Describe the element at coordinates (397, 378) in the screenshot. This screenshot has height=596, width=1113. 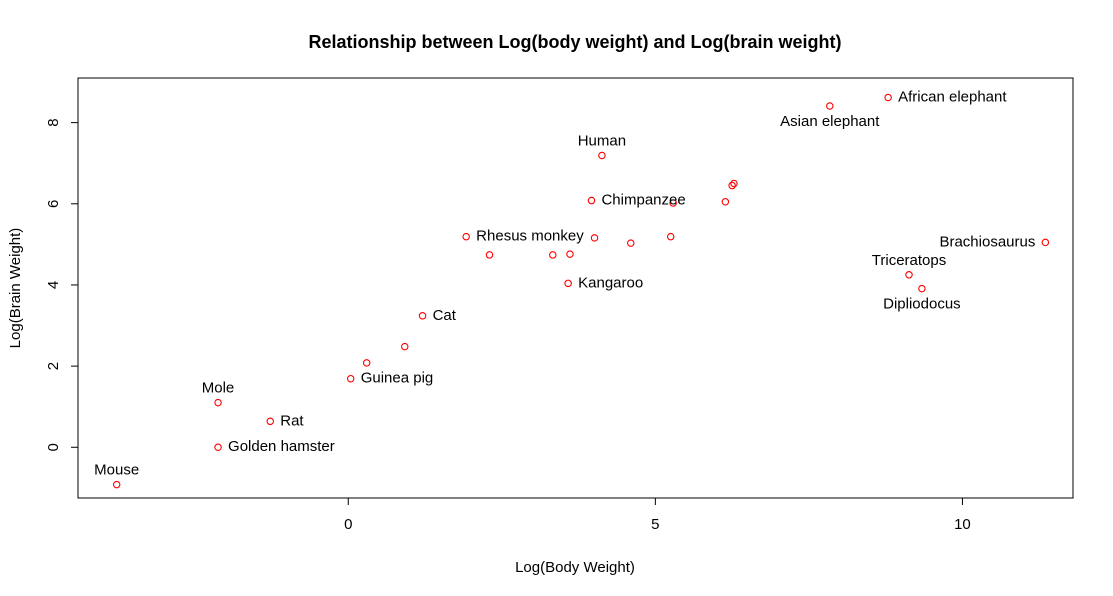
I see `point-label: Guinea pig` at that location.